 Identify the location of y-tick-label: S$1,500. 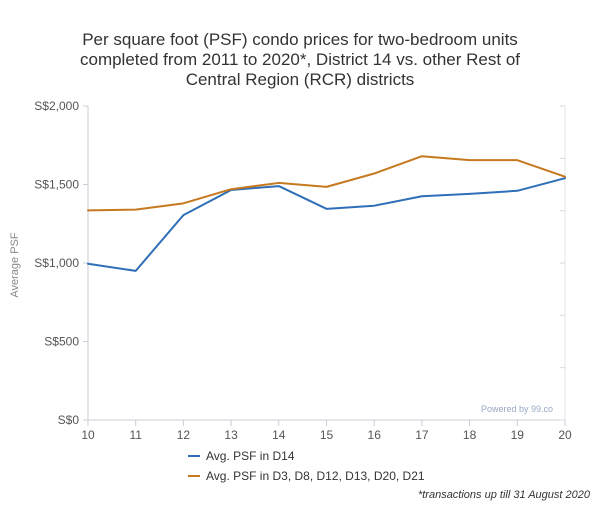
(56, 185).